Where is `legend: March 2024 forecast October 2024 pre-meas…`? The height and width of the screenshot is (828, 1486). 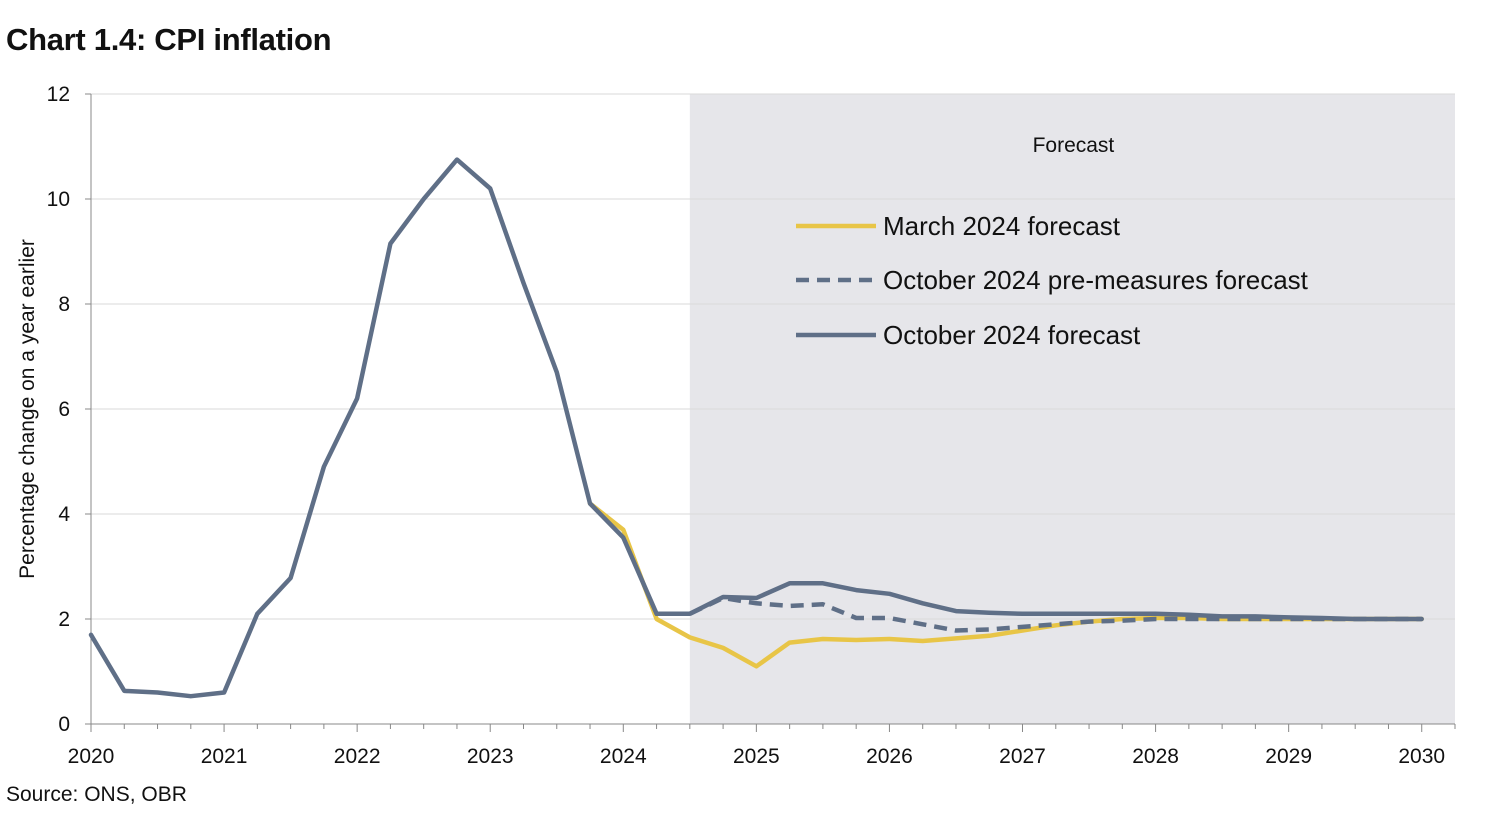
legend: March 2024 forecast October 2024 pre-meas… is located at coordinates (1052, 280).